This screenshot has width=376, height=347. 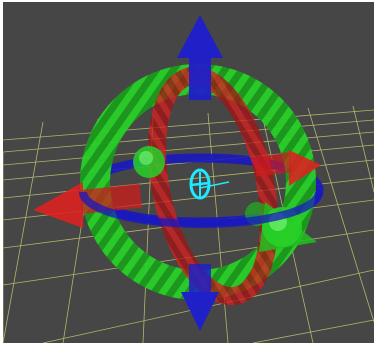 I want to click on translate-z-arrow-icon, so click(x=200, y=173).